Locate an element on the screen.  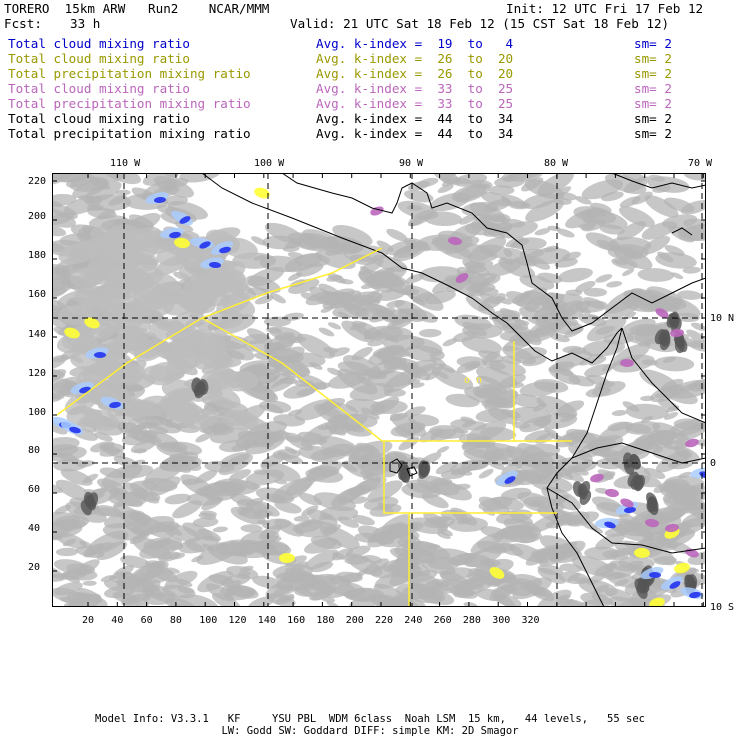
pacific-coastline is located at coordinates (412, 268).